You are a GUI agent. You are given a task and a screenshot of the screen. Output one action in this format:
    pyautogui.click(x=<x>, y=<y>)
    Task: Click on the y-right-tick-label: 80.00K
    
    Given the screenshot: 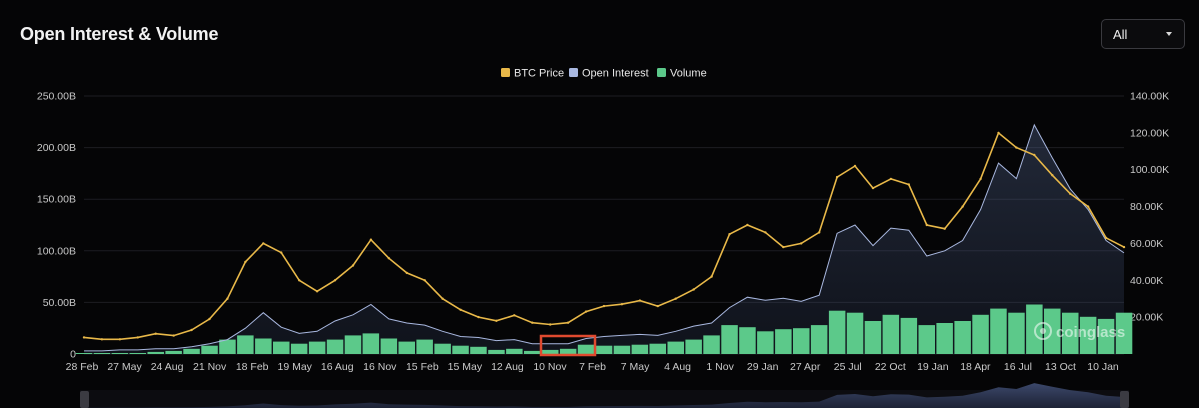 What is the action you would take?
    pyautogui.click(x=1146, y=207)
    